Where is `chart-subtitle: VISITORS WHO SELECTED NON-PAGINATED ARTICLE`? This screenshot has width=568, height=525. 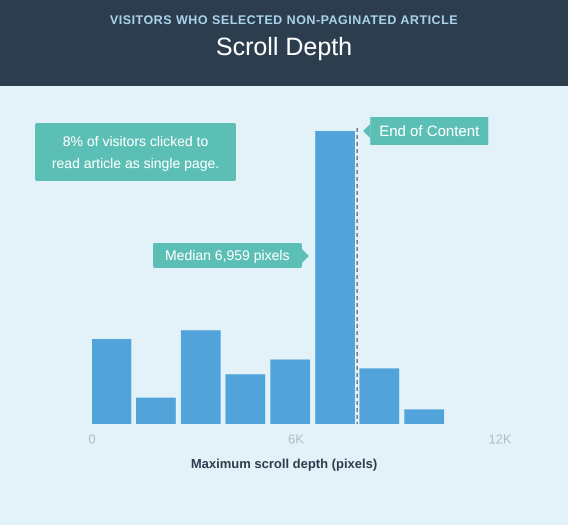 chart-subtitle: VISITORS WHO SELECTED NON-PAGINATED ARTICLE is located at coordinates (284, 20).